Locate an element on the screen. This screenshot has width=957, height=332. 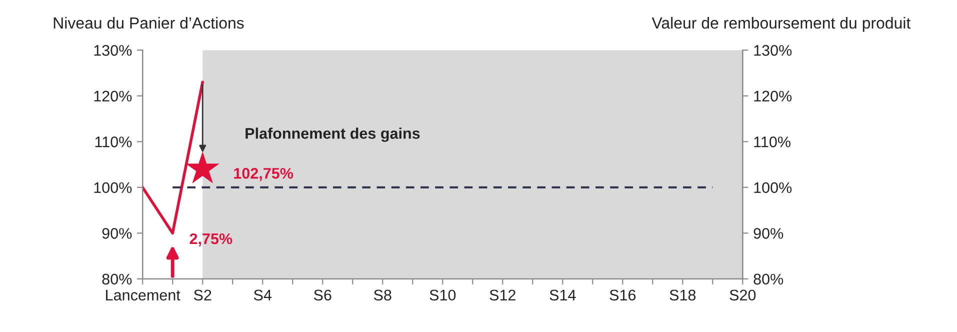
y-tick-label: 80% is located at coordinates (117, 279).